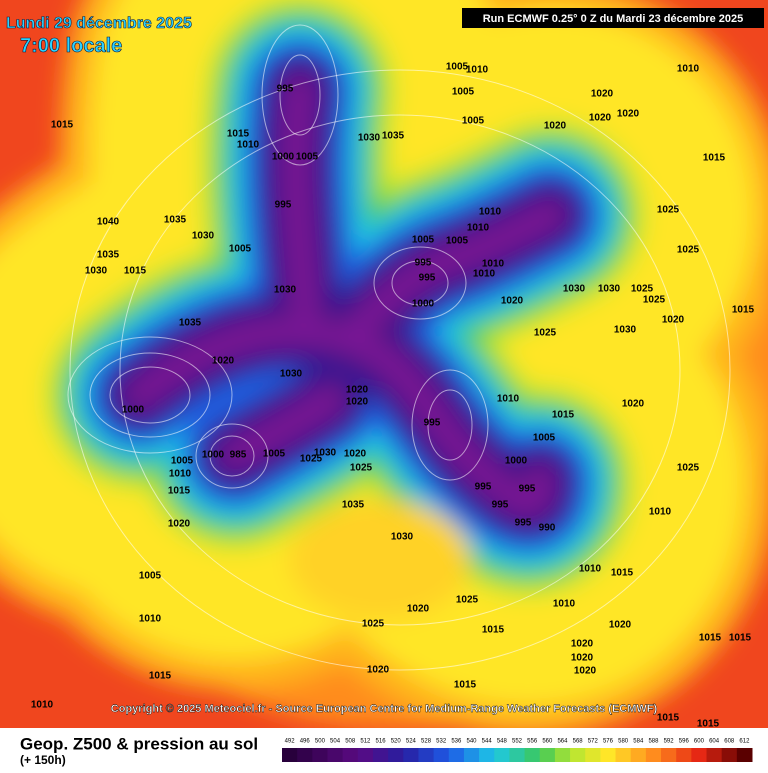 The width and height of the screenshot is (768, 773). What do you see at coordinates (43, 760) in the screenshot?
I see `forecast-hour: (+ 150h)` at bounding box center [43, 760].